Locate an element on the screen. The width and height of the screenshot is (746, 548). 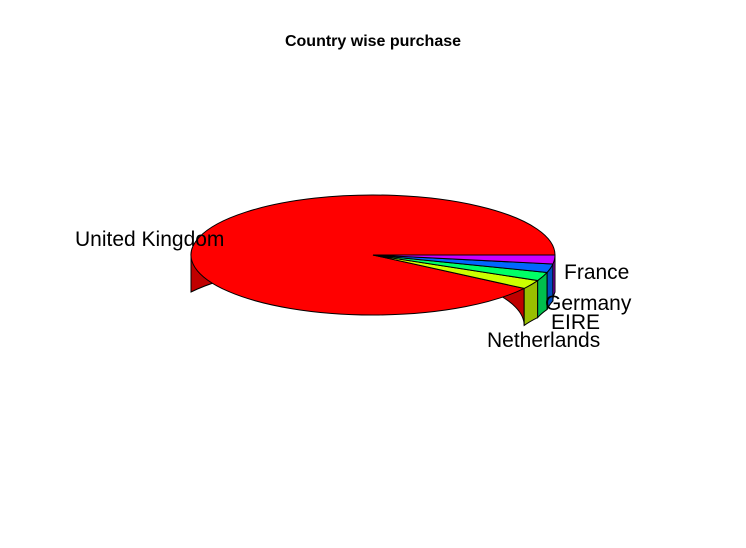
slice-label-france: France is located at coordinates (596, 272).